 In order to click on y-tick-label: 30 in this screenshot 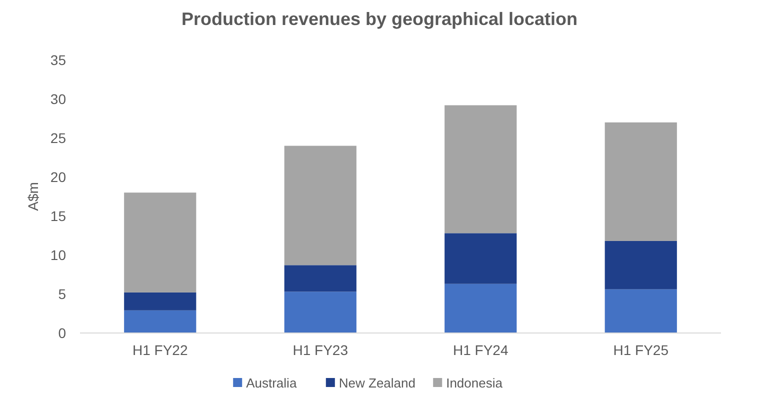, I will do `click(58, 98)`.